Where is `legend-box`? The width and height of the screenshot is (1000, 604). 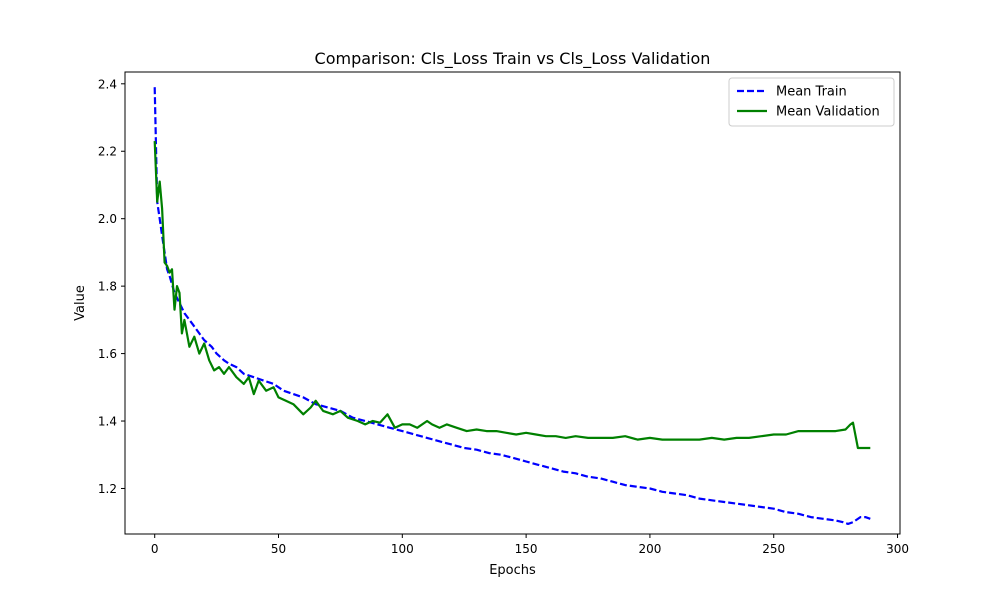 legend-box is located at coordinates (811, 102).